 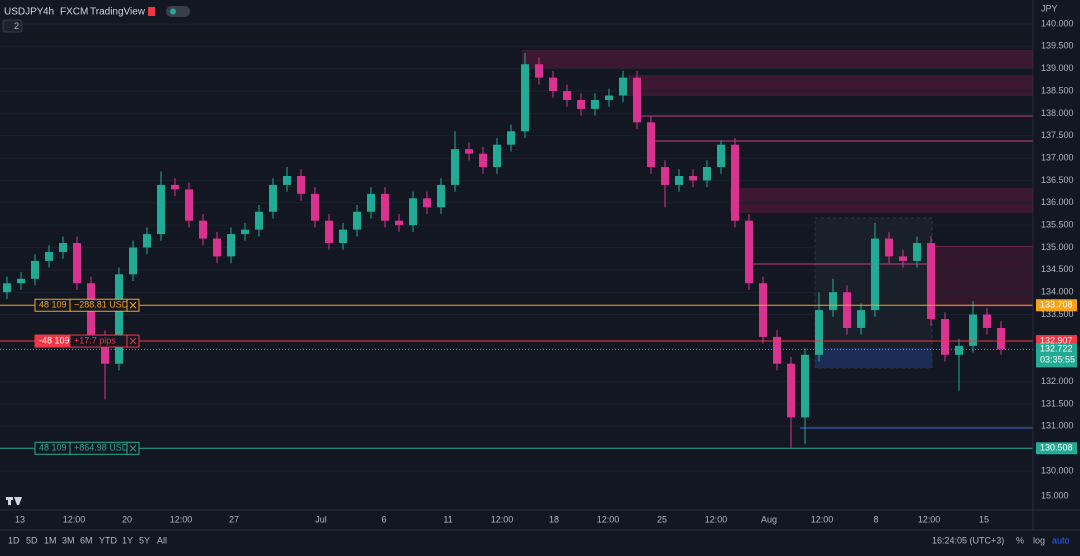 I want to click on x-tick-label: Aug, so click(x=769, y=519).